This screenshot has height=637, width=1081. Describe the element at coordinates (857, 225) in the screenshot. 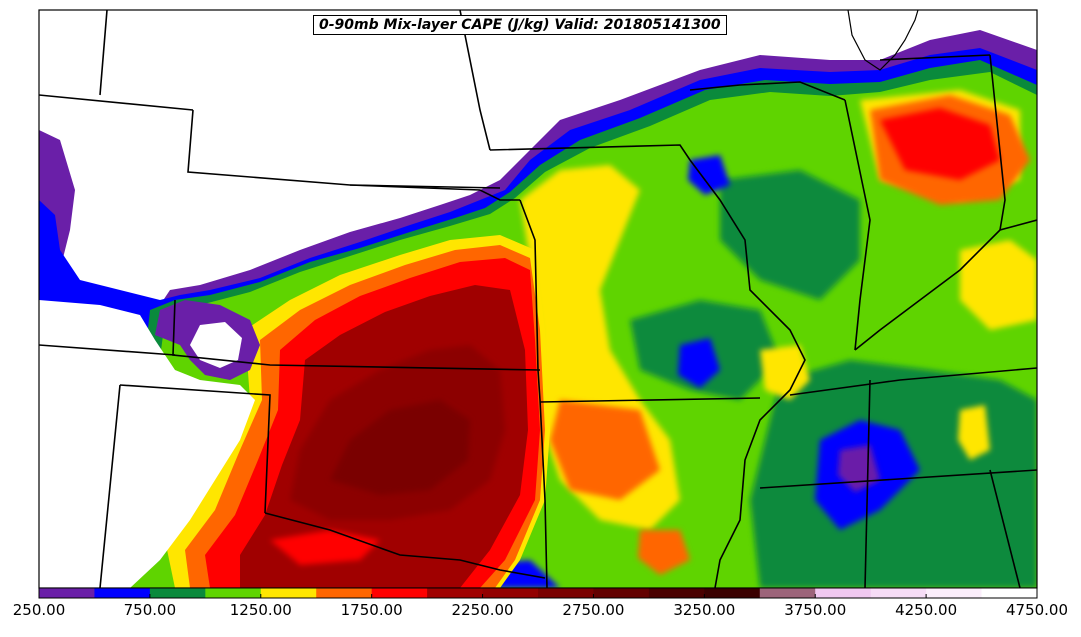

I see `border-il-in` at that location.